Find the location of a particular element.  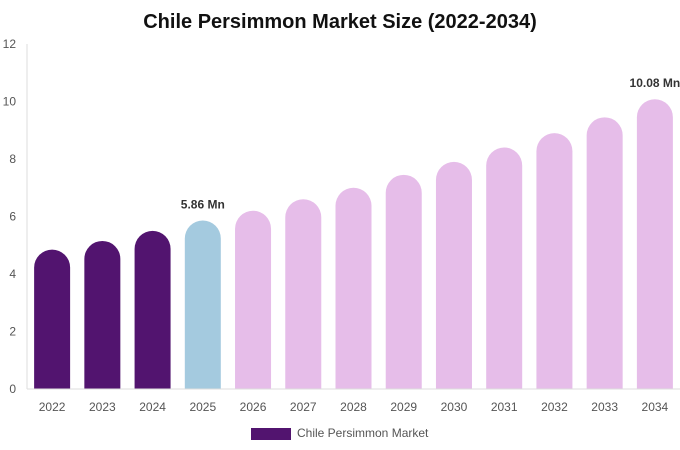

legend-swatch is located at coordinates (271, 434).